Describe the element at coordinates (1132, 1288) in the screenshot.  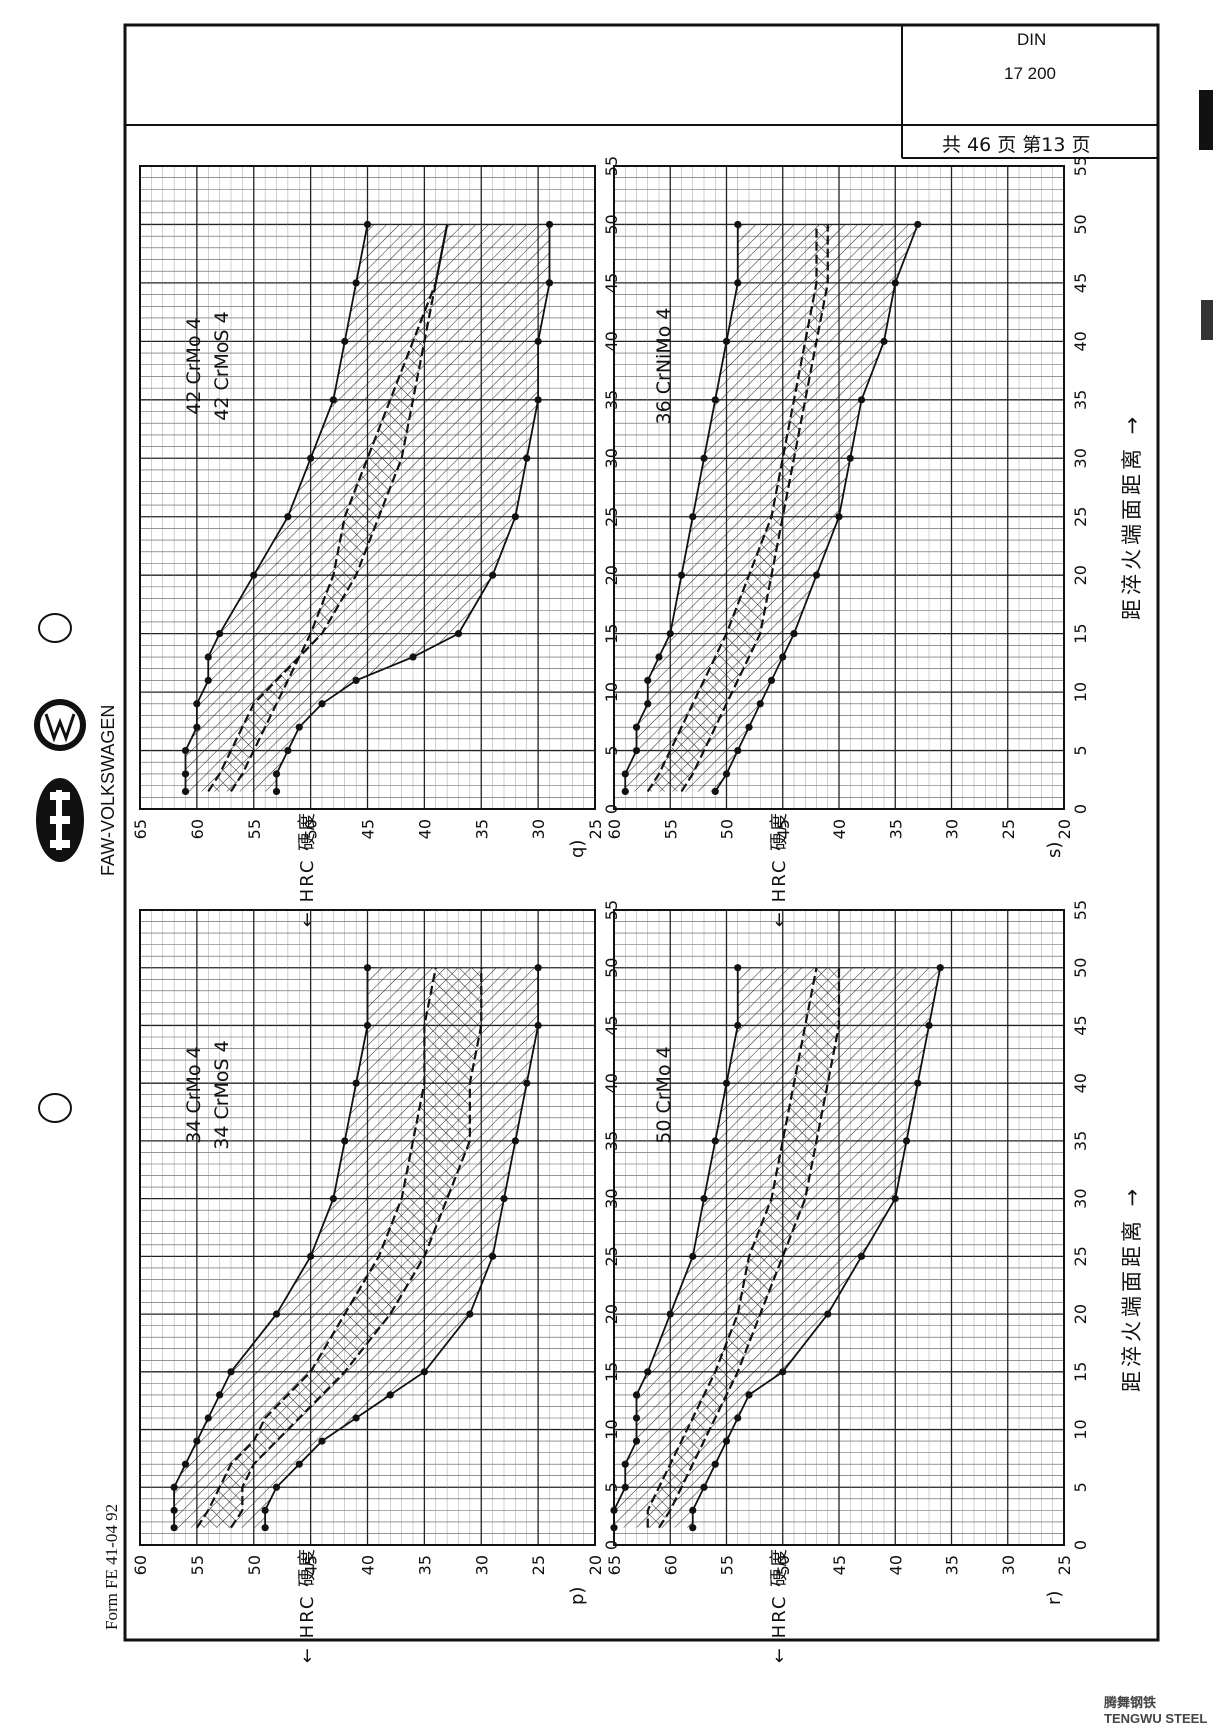
I see `x-axis-caption-bottom: 距淬火端面距离 →` at that location.